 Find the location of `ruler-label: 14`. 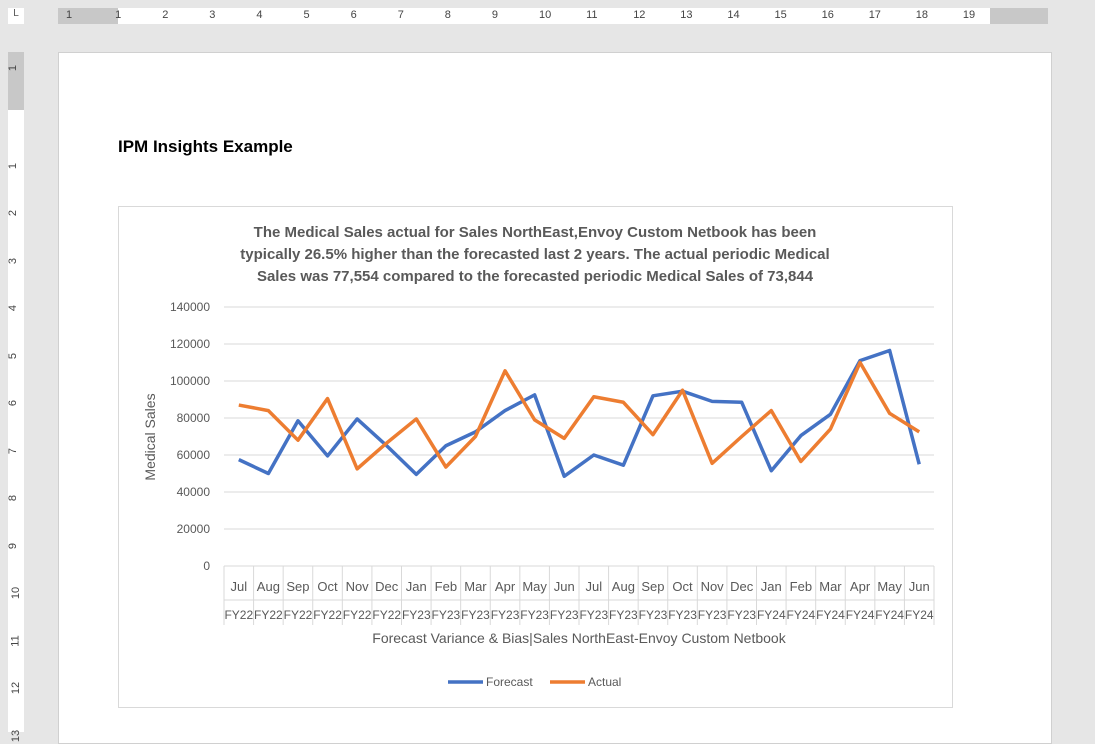

ruler-label: 14 is located at coordinates (733, 15).